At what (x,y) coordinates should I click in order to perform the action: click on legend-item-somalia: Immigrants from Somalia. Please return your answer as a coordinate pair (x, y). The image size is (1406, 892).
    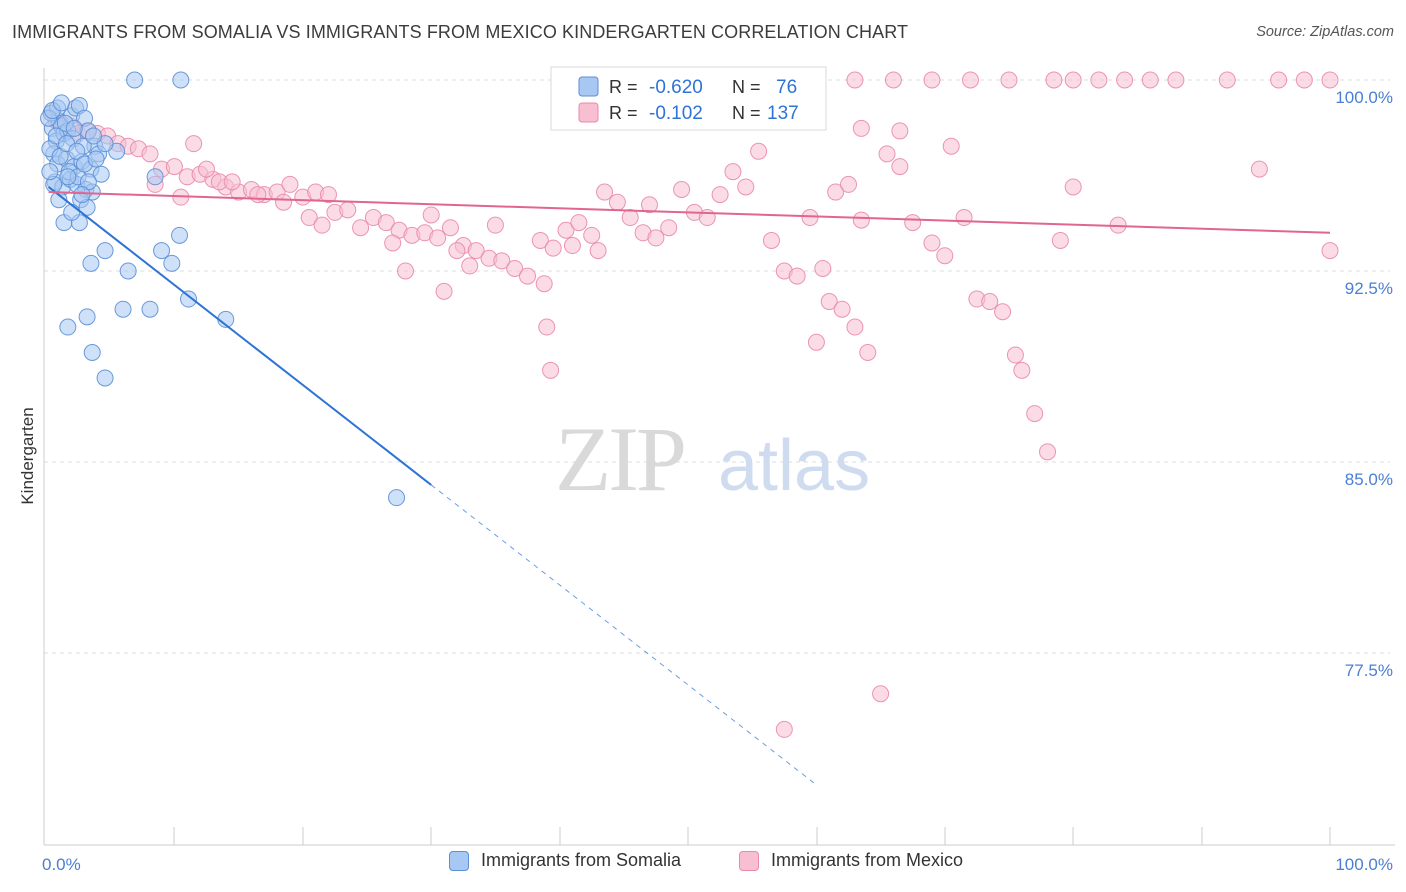
    Looking at the image, I should click on (565, 860).